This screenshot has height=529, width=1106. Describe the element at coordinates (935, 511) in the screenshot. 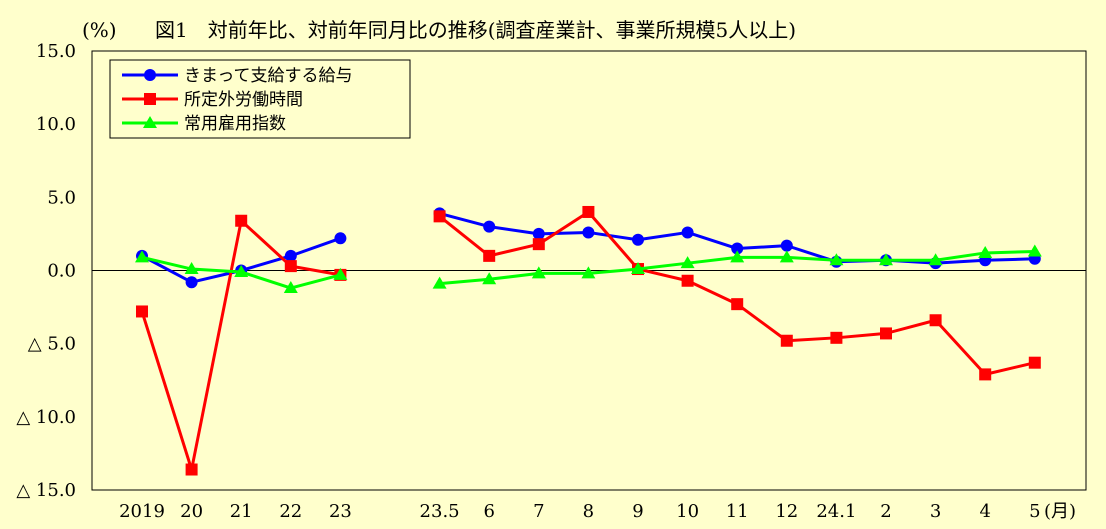

I see `x-tick-label: 3` at that location.